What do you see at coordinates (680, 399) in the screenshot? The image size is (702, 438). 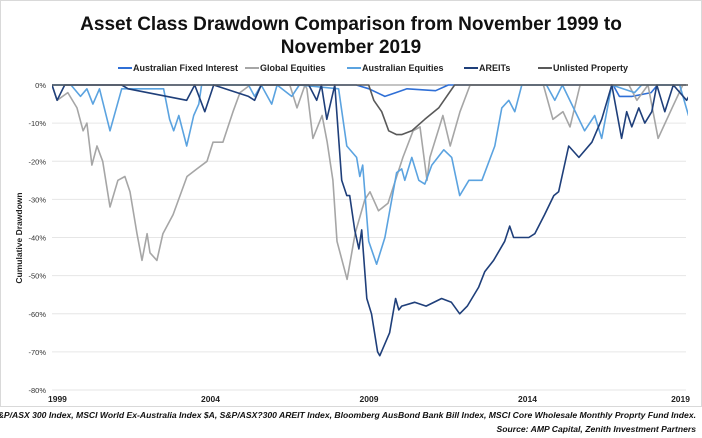 I see `x-tick-label: 2019` at bounding box center [680, 399].